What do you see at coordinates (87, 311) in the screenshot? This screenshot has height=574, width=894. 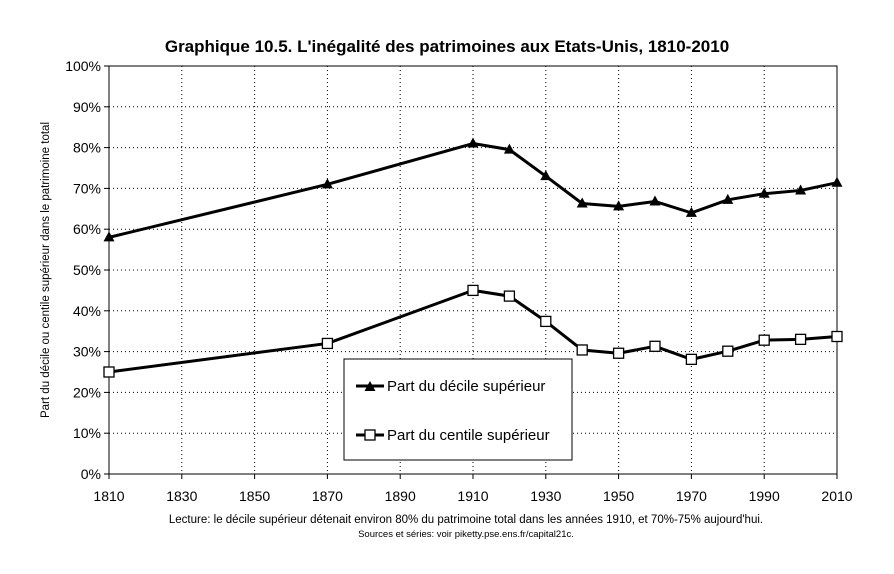 I see `y-tick-label: 40%` at bounding box center [87, 311].